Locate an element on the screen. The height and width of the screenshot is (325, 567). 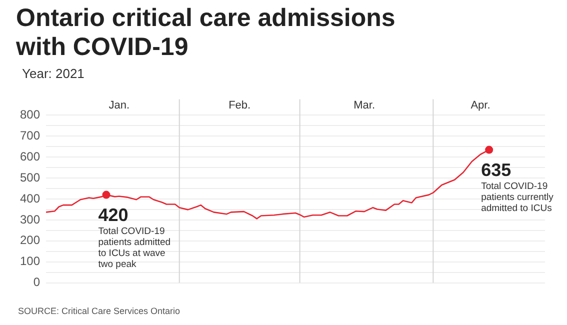
annotation: Total COVID-19 patients currently admitted to ICUs is located at coordinates (517, 197).